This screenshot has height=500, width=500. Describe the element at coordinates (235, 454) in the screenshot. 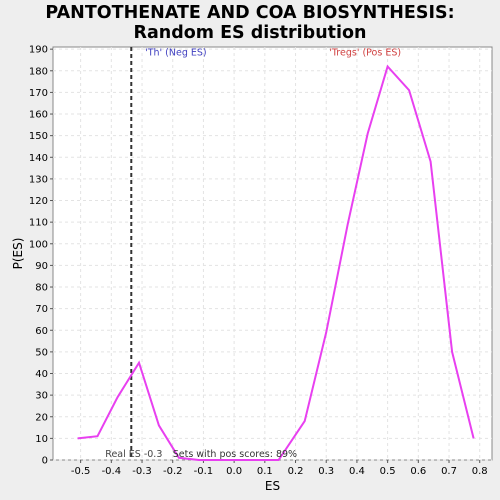

I see `annotation-label: Sets with pos scores: 89%` at that location.